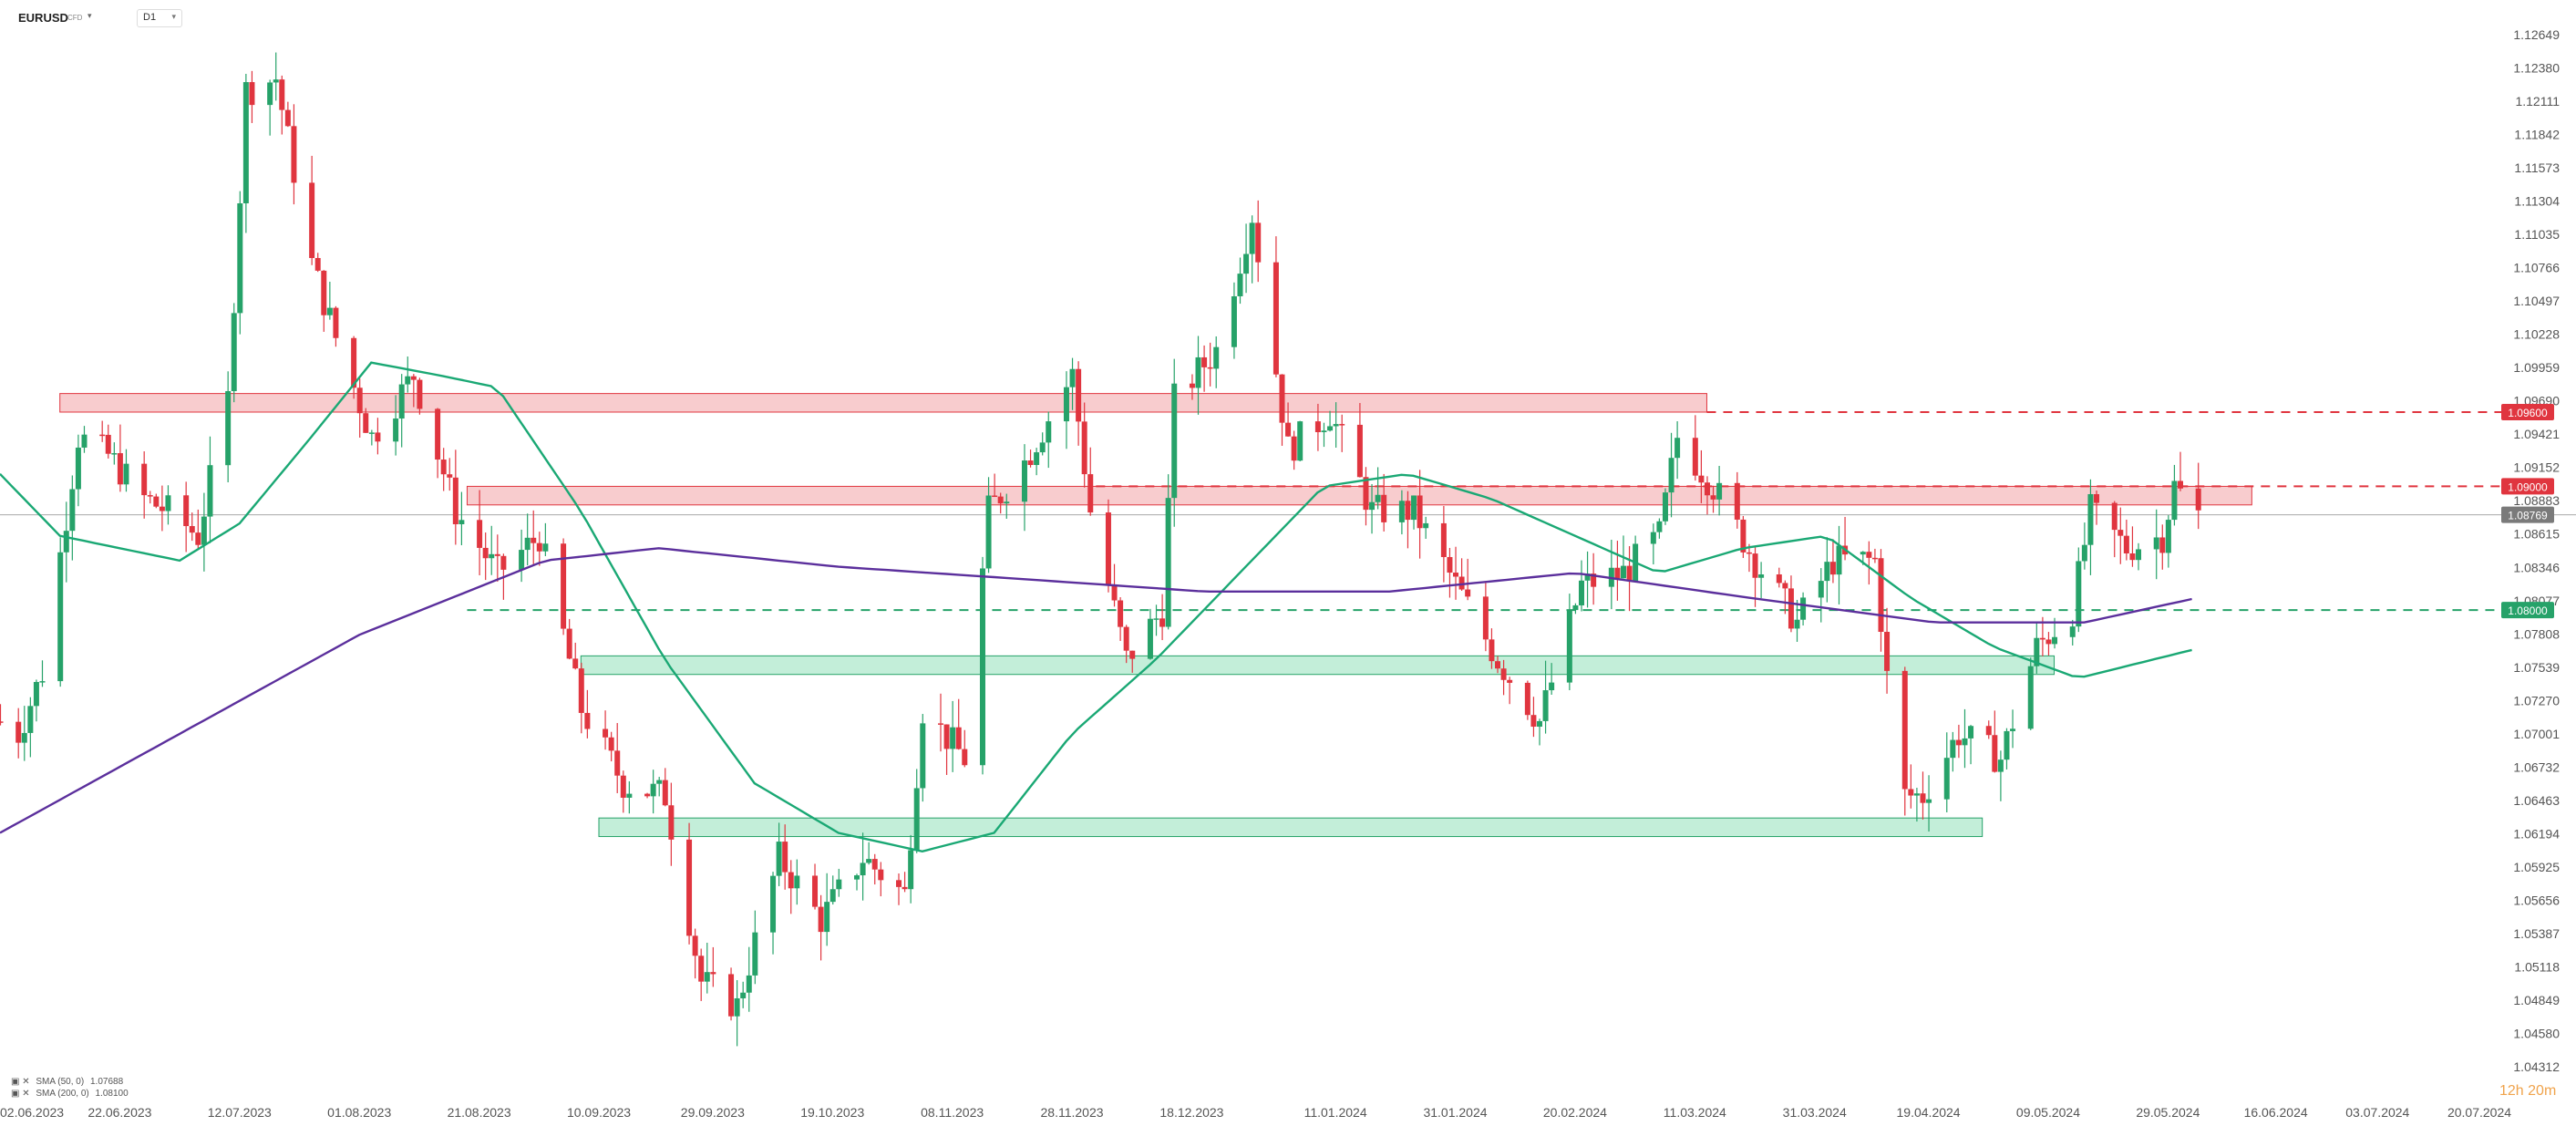 This screenshot has width=2576, height=1126. I want to click on y-tick-label: 1.05118, so click(2537, 967).